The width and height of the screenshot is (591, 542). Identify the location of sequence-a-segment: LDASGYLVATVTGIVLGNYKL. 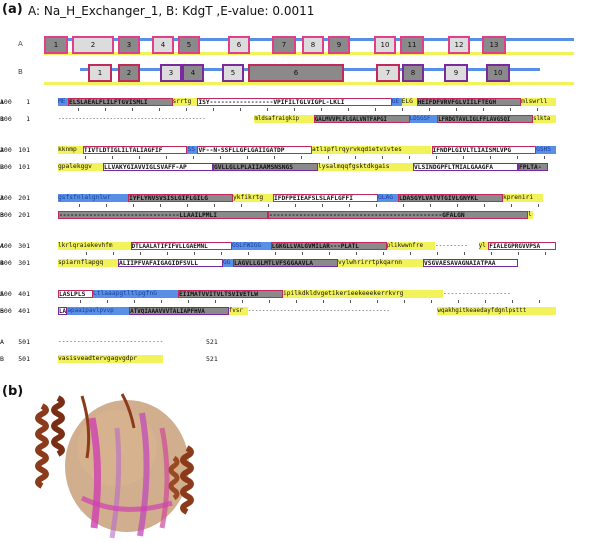
(450, 198).